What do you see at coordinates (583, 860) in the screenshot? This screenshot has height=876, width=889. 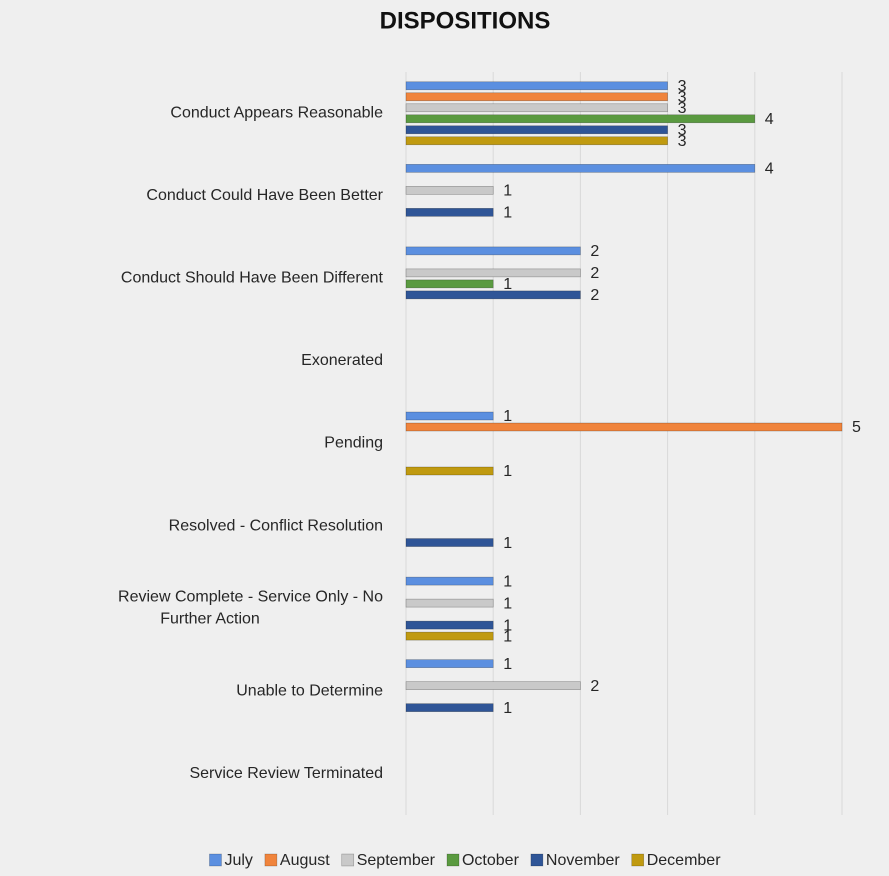 I see `legend-label: November` at bounding box center [583, 860].